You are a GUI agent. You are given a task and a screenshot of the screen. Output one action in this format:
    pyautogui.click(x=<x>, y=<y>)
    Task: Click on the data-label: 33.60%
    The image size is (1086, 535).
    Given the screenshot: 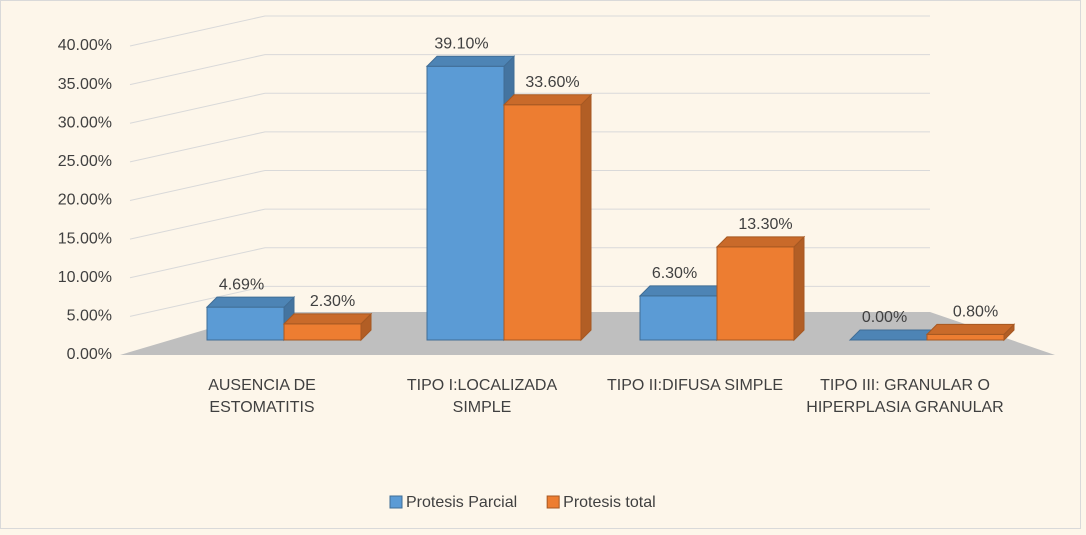 What is the action you would take?
    pyautogui.click(x=552, y=82)
    